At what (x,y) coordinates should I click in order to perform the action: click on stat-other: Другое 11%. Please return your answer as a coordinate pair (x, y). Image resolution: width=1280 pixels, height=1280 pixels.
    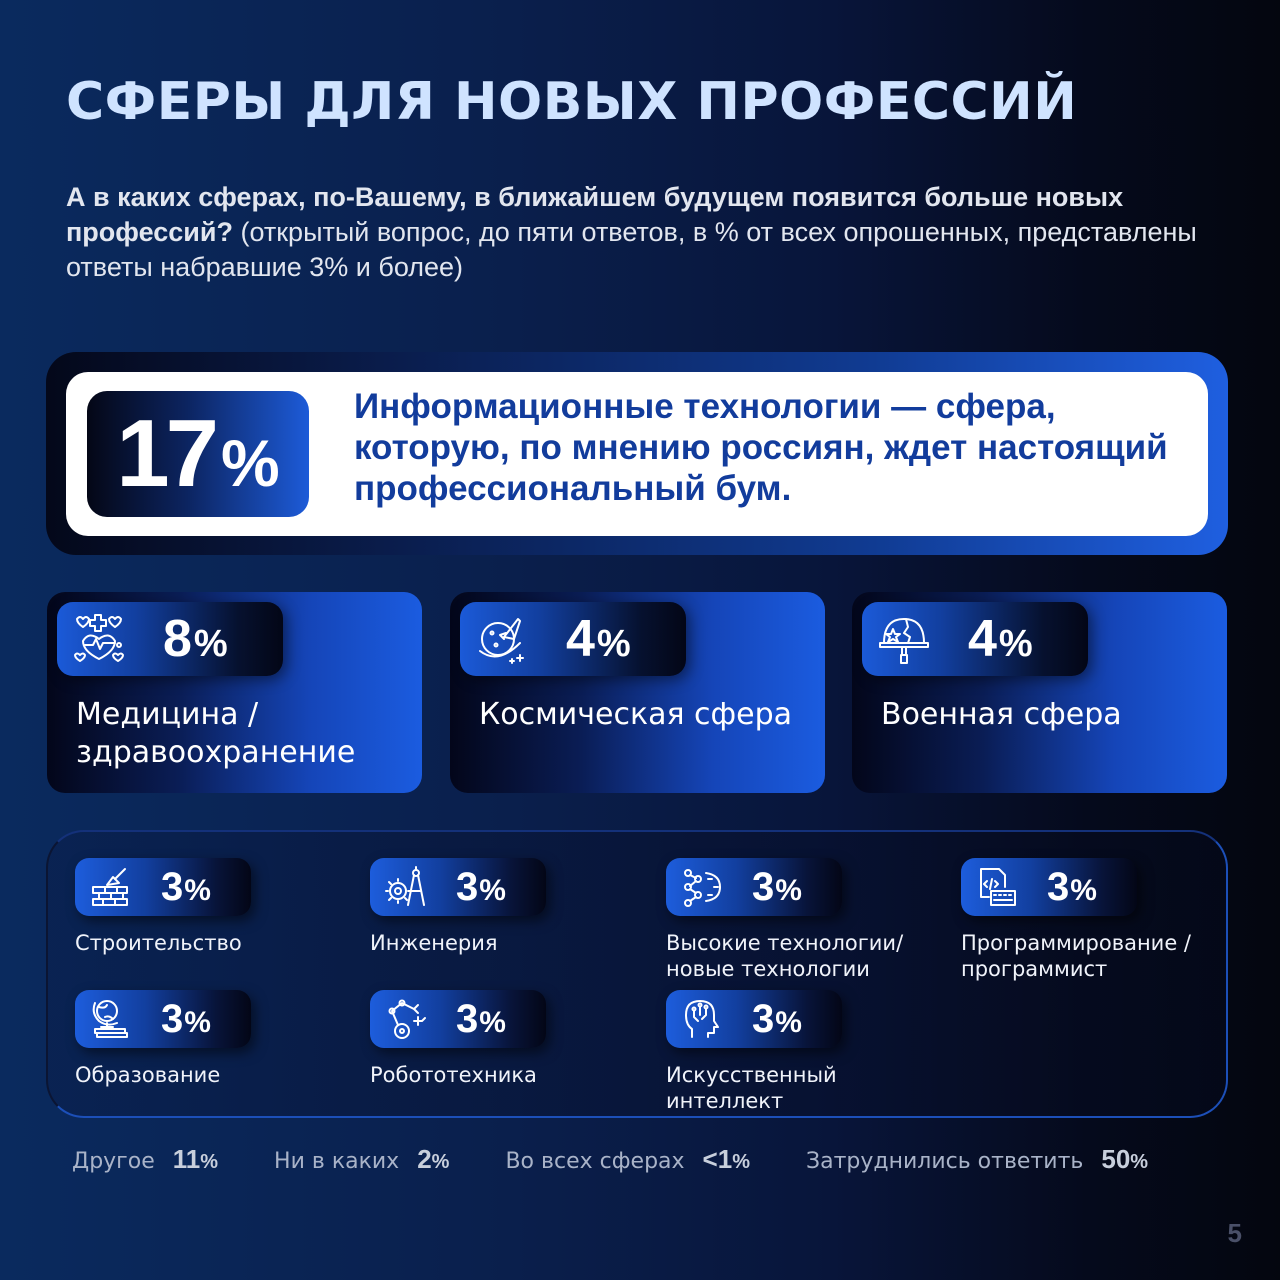
    Looking at the image, I should click on (145, 1159).